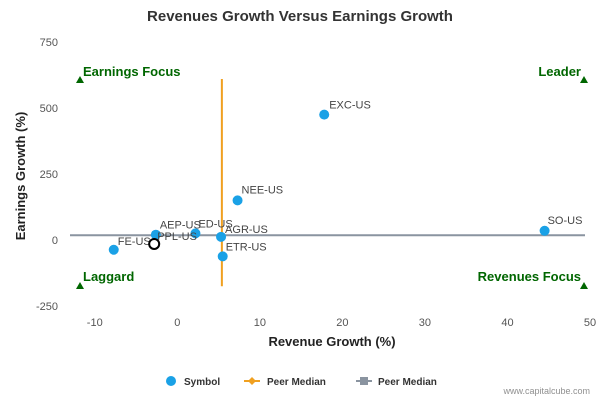 This screenshot has height=400, width=600. What do you see at coordinates (180, 226) in the screenshot?
I see `point-label-aep-us: AEP-US` at bounding box center [180, 226].